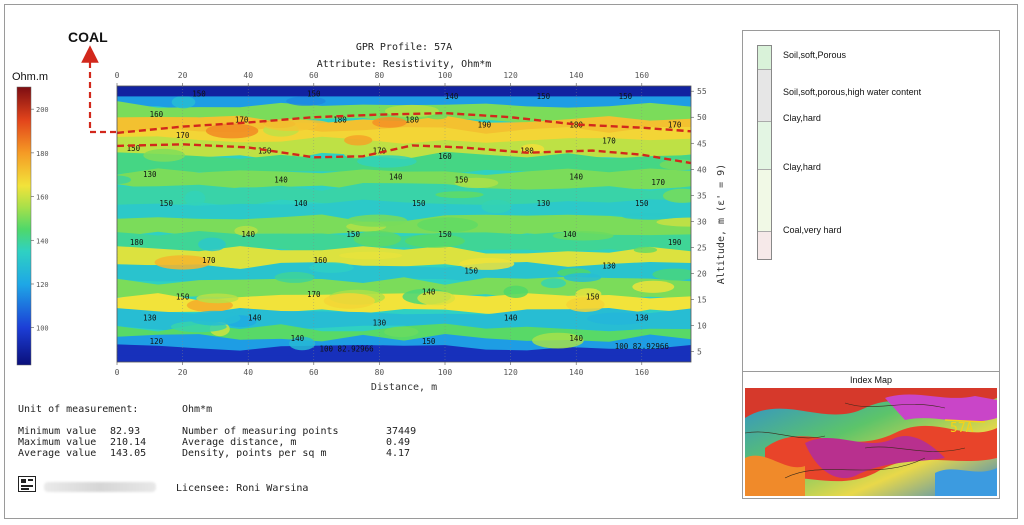 This screenshot has height=525, width=1024. What do you see at coordinates (576, 372) in the screenshot?
I see `x-tick-label-bottom: 140` at bounding box center [576, 372].